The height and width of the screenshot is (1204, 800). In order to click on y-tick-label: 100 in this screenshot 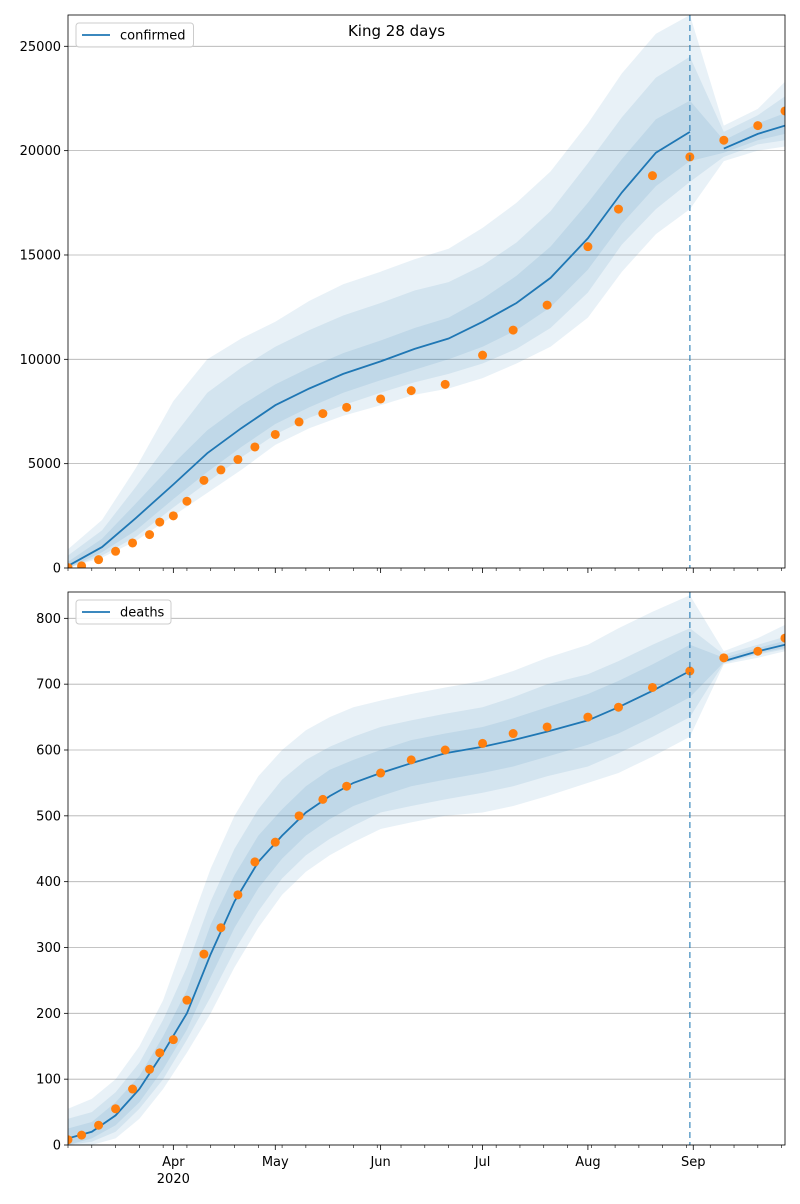, I will do `click(48, 1080)`.